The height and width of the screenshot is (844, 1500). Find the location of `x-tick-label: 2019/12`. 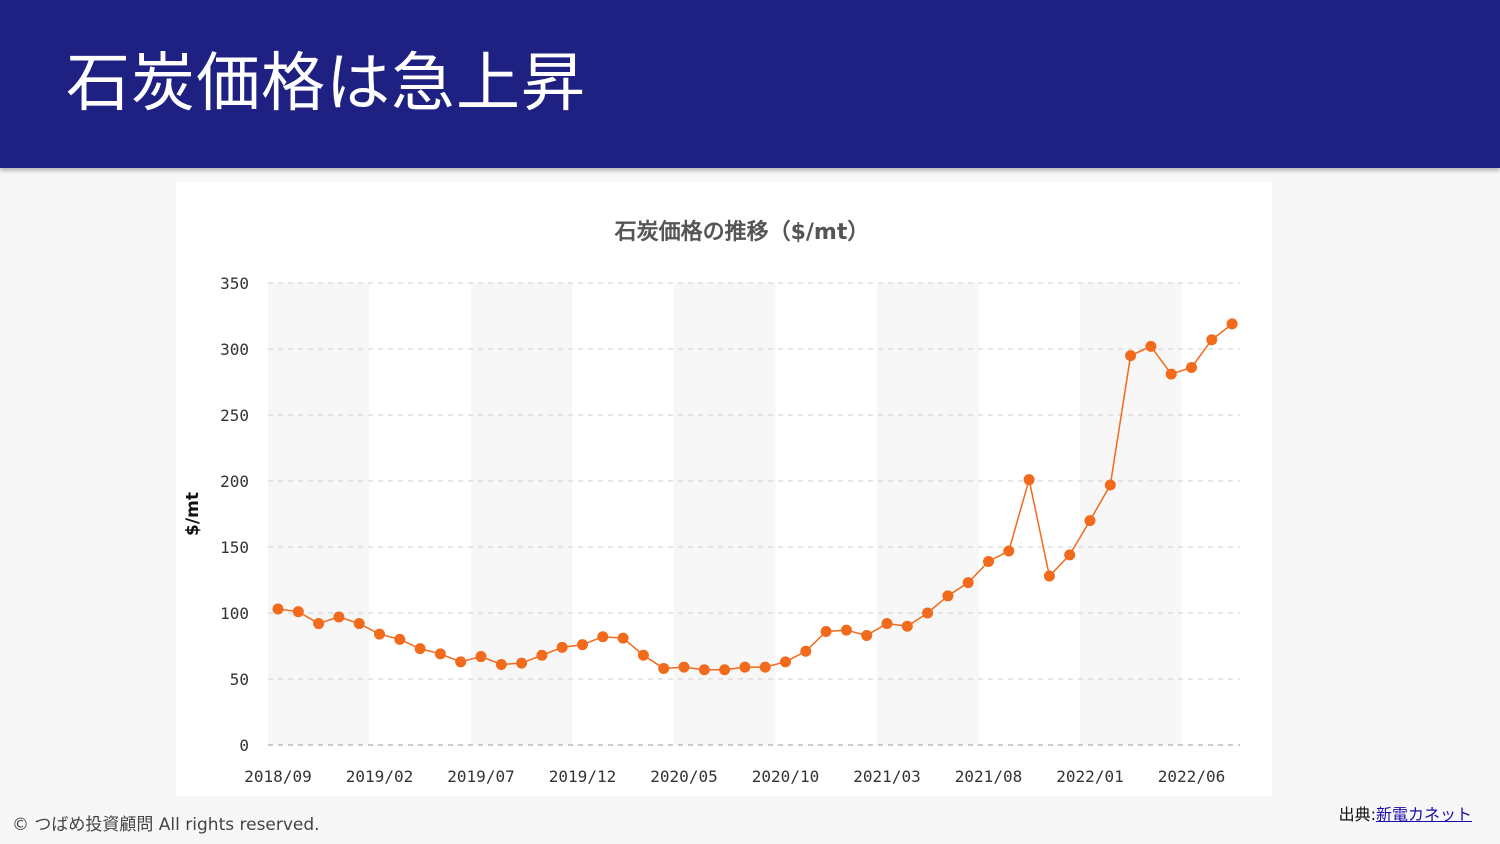

x-tick-label: 2019/12 is located at coordinates (582, 776).